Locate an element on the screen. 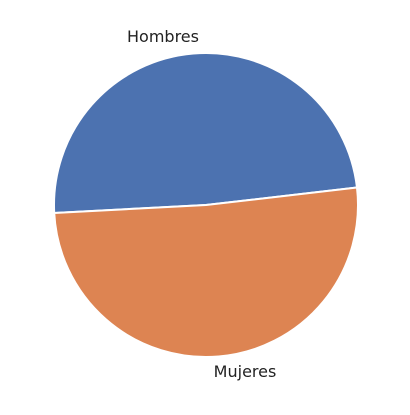 The width and height of the screenshot is (410, 415). label-mujeres: Mujeres is located at coordinates (245, 371).